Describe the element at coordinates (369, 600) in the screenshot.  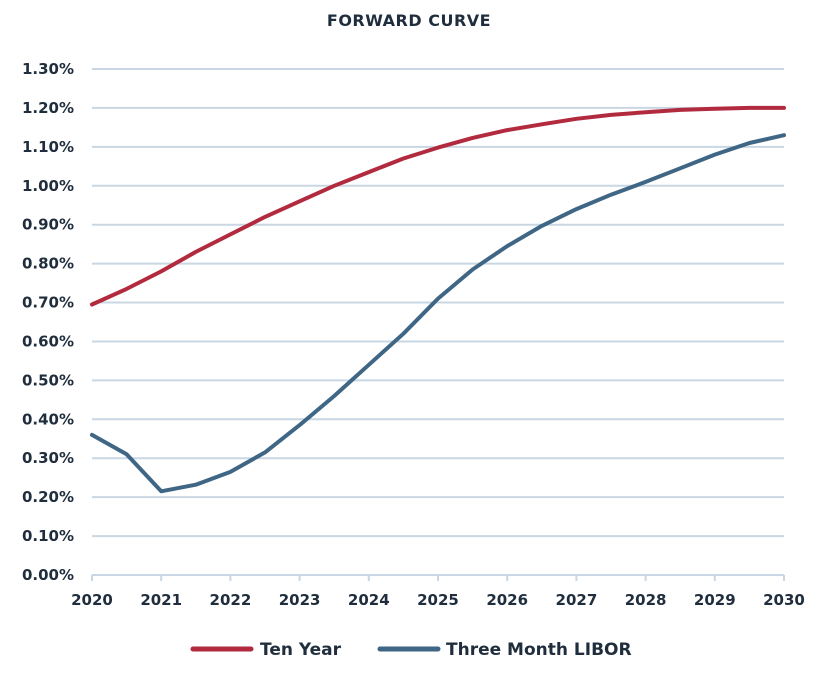
I see `x-tick-label: 2024` at that location.